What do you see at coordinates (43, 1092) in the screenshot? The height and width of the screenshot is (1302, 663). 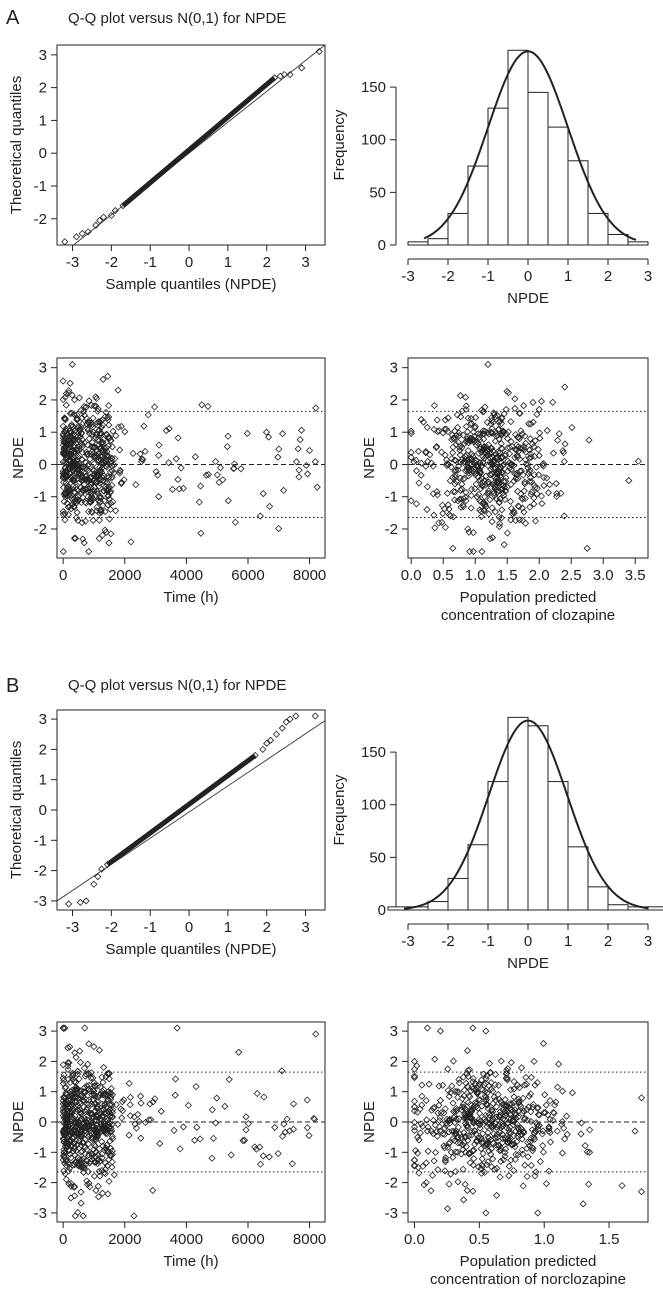 I see `y-tick-label: 1` at bounding box center [43, 1092].